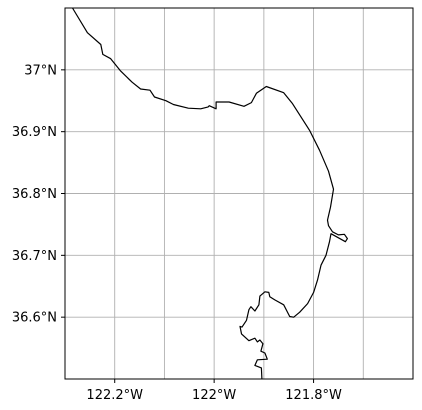 This screenshot has width=422, height=410. Describe the element at coordinates (34, 132) in the screenshot. I see `y-tick-label: 36.9°N` at that location.